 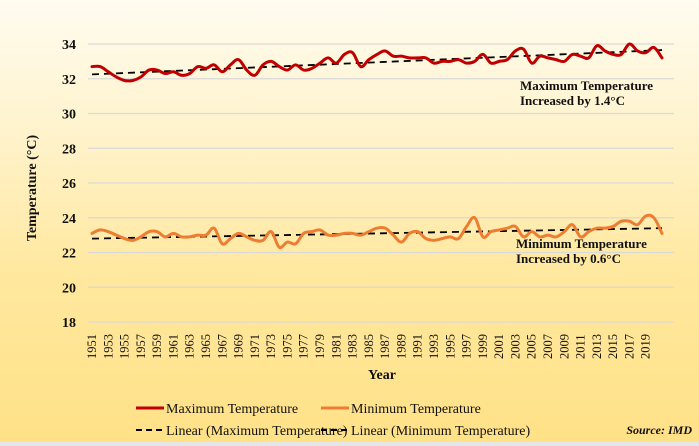 I want to click on x-tick-label: 1989, so click(x=401, y=346).